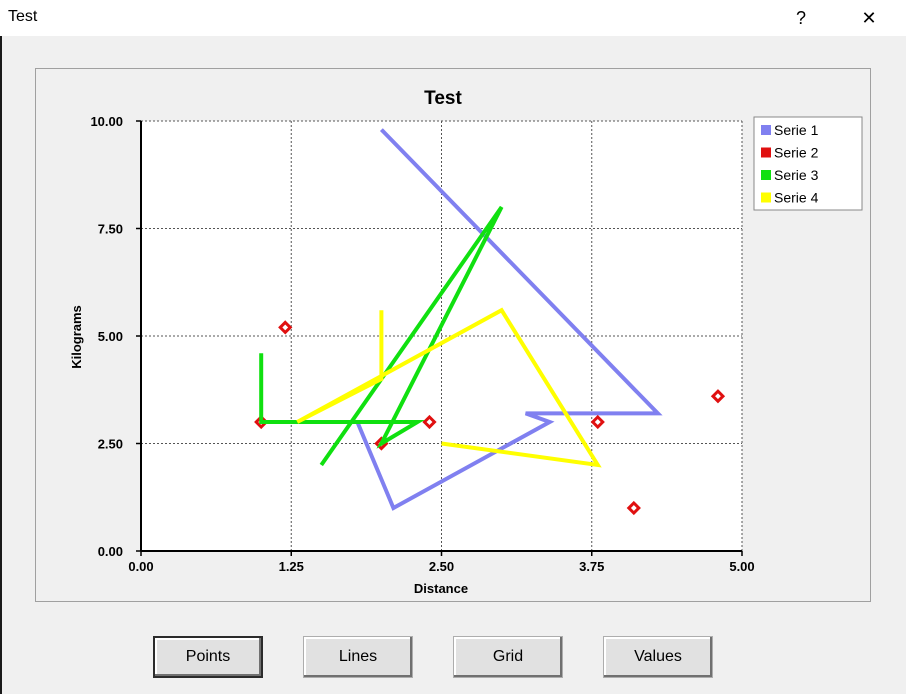 Image resolution: width=906 pixels, height=694 pixels. I want to click on y-tick-label: 2.50, so click(110, 444).